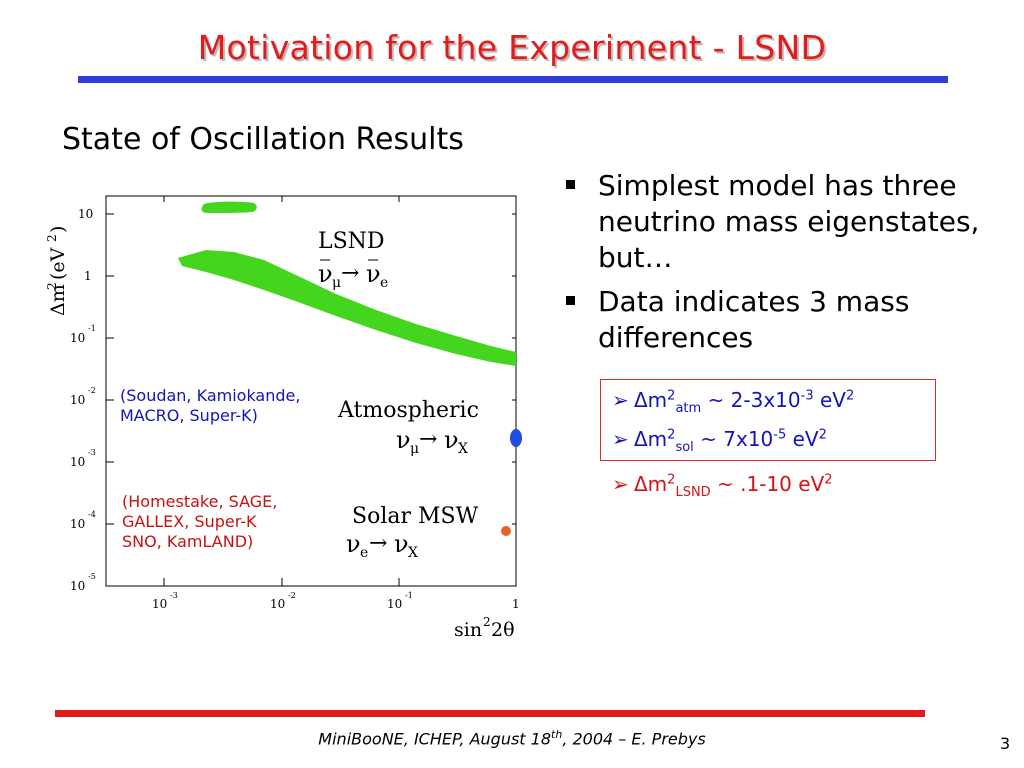 This screenshot has height=768, width=1024. I want to click on x-tick-label-1: 10, so click(277, 604).